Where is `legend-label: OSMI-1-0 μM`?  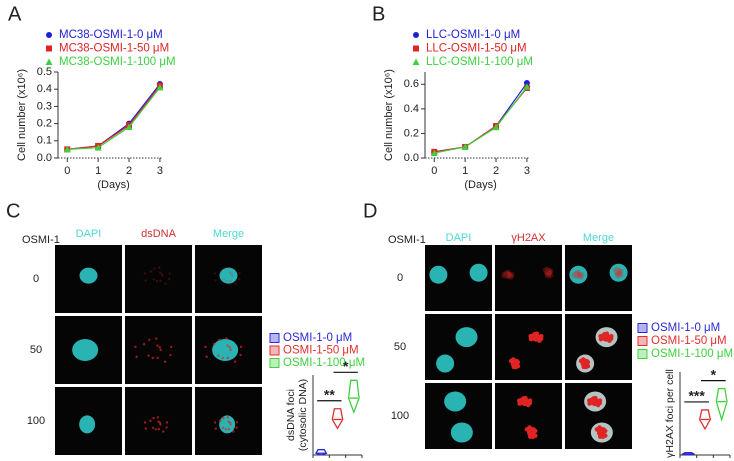 legend-label: OSMI-1-0 μM is located at coordinates (317, 338).